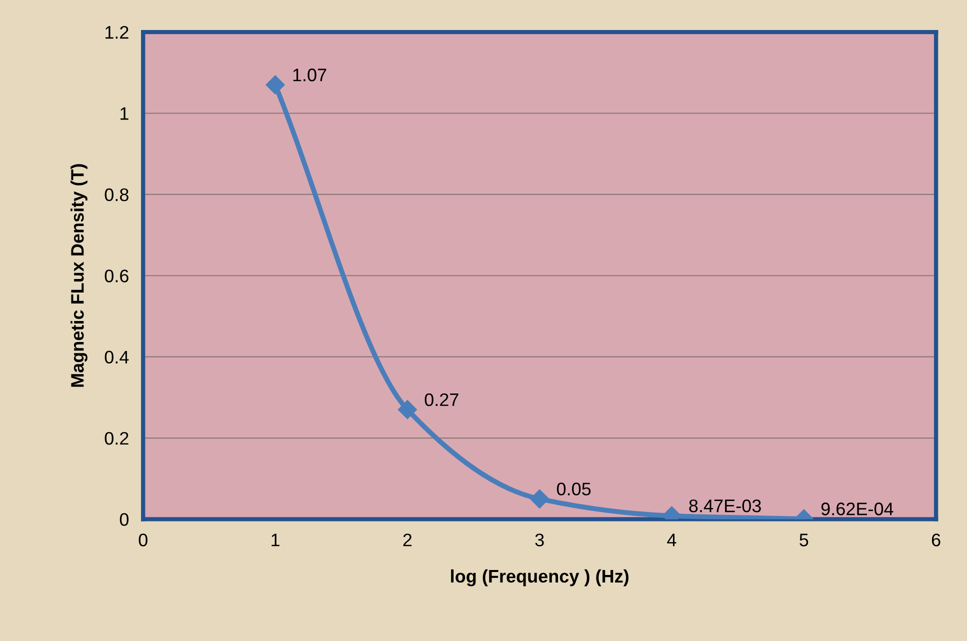  Describe the element at coordinates (407, 540) in the screenshot. I see `x-tick-label: 2` at that location.